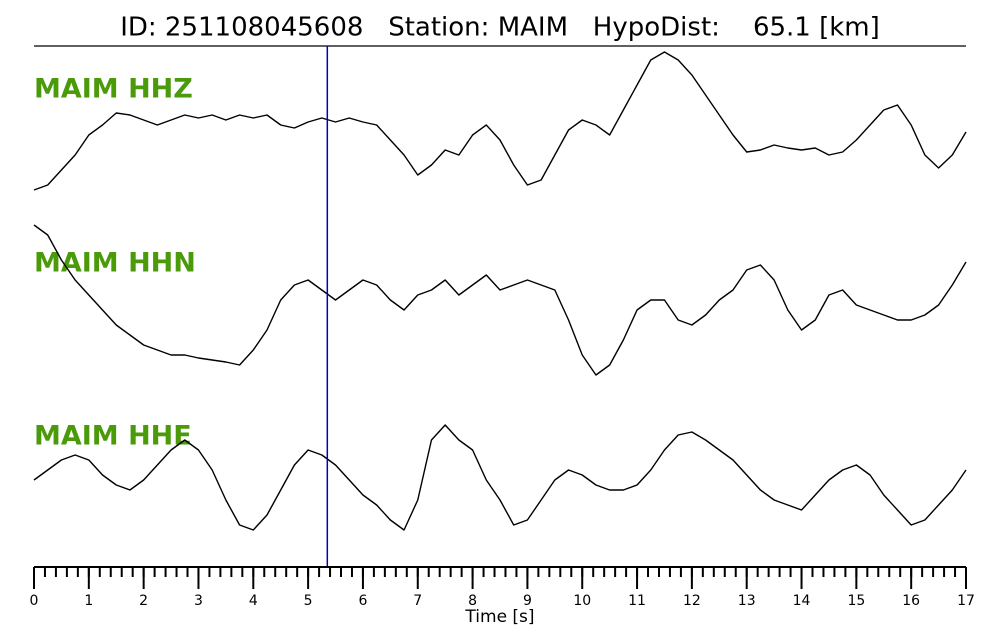  What do you see at coordinates (308, 601) in the screenshot?
I see `x-tick-label: 5` at bounding box center [308, 601].